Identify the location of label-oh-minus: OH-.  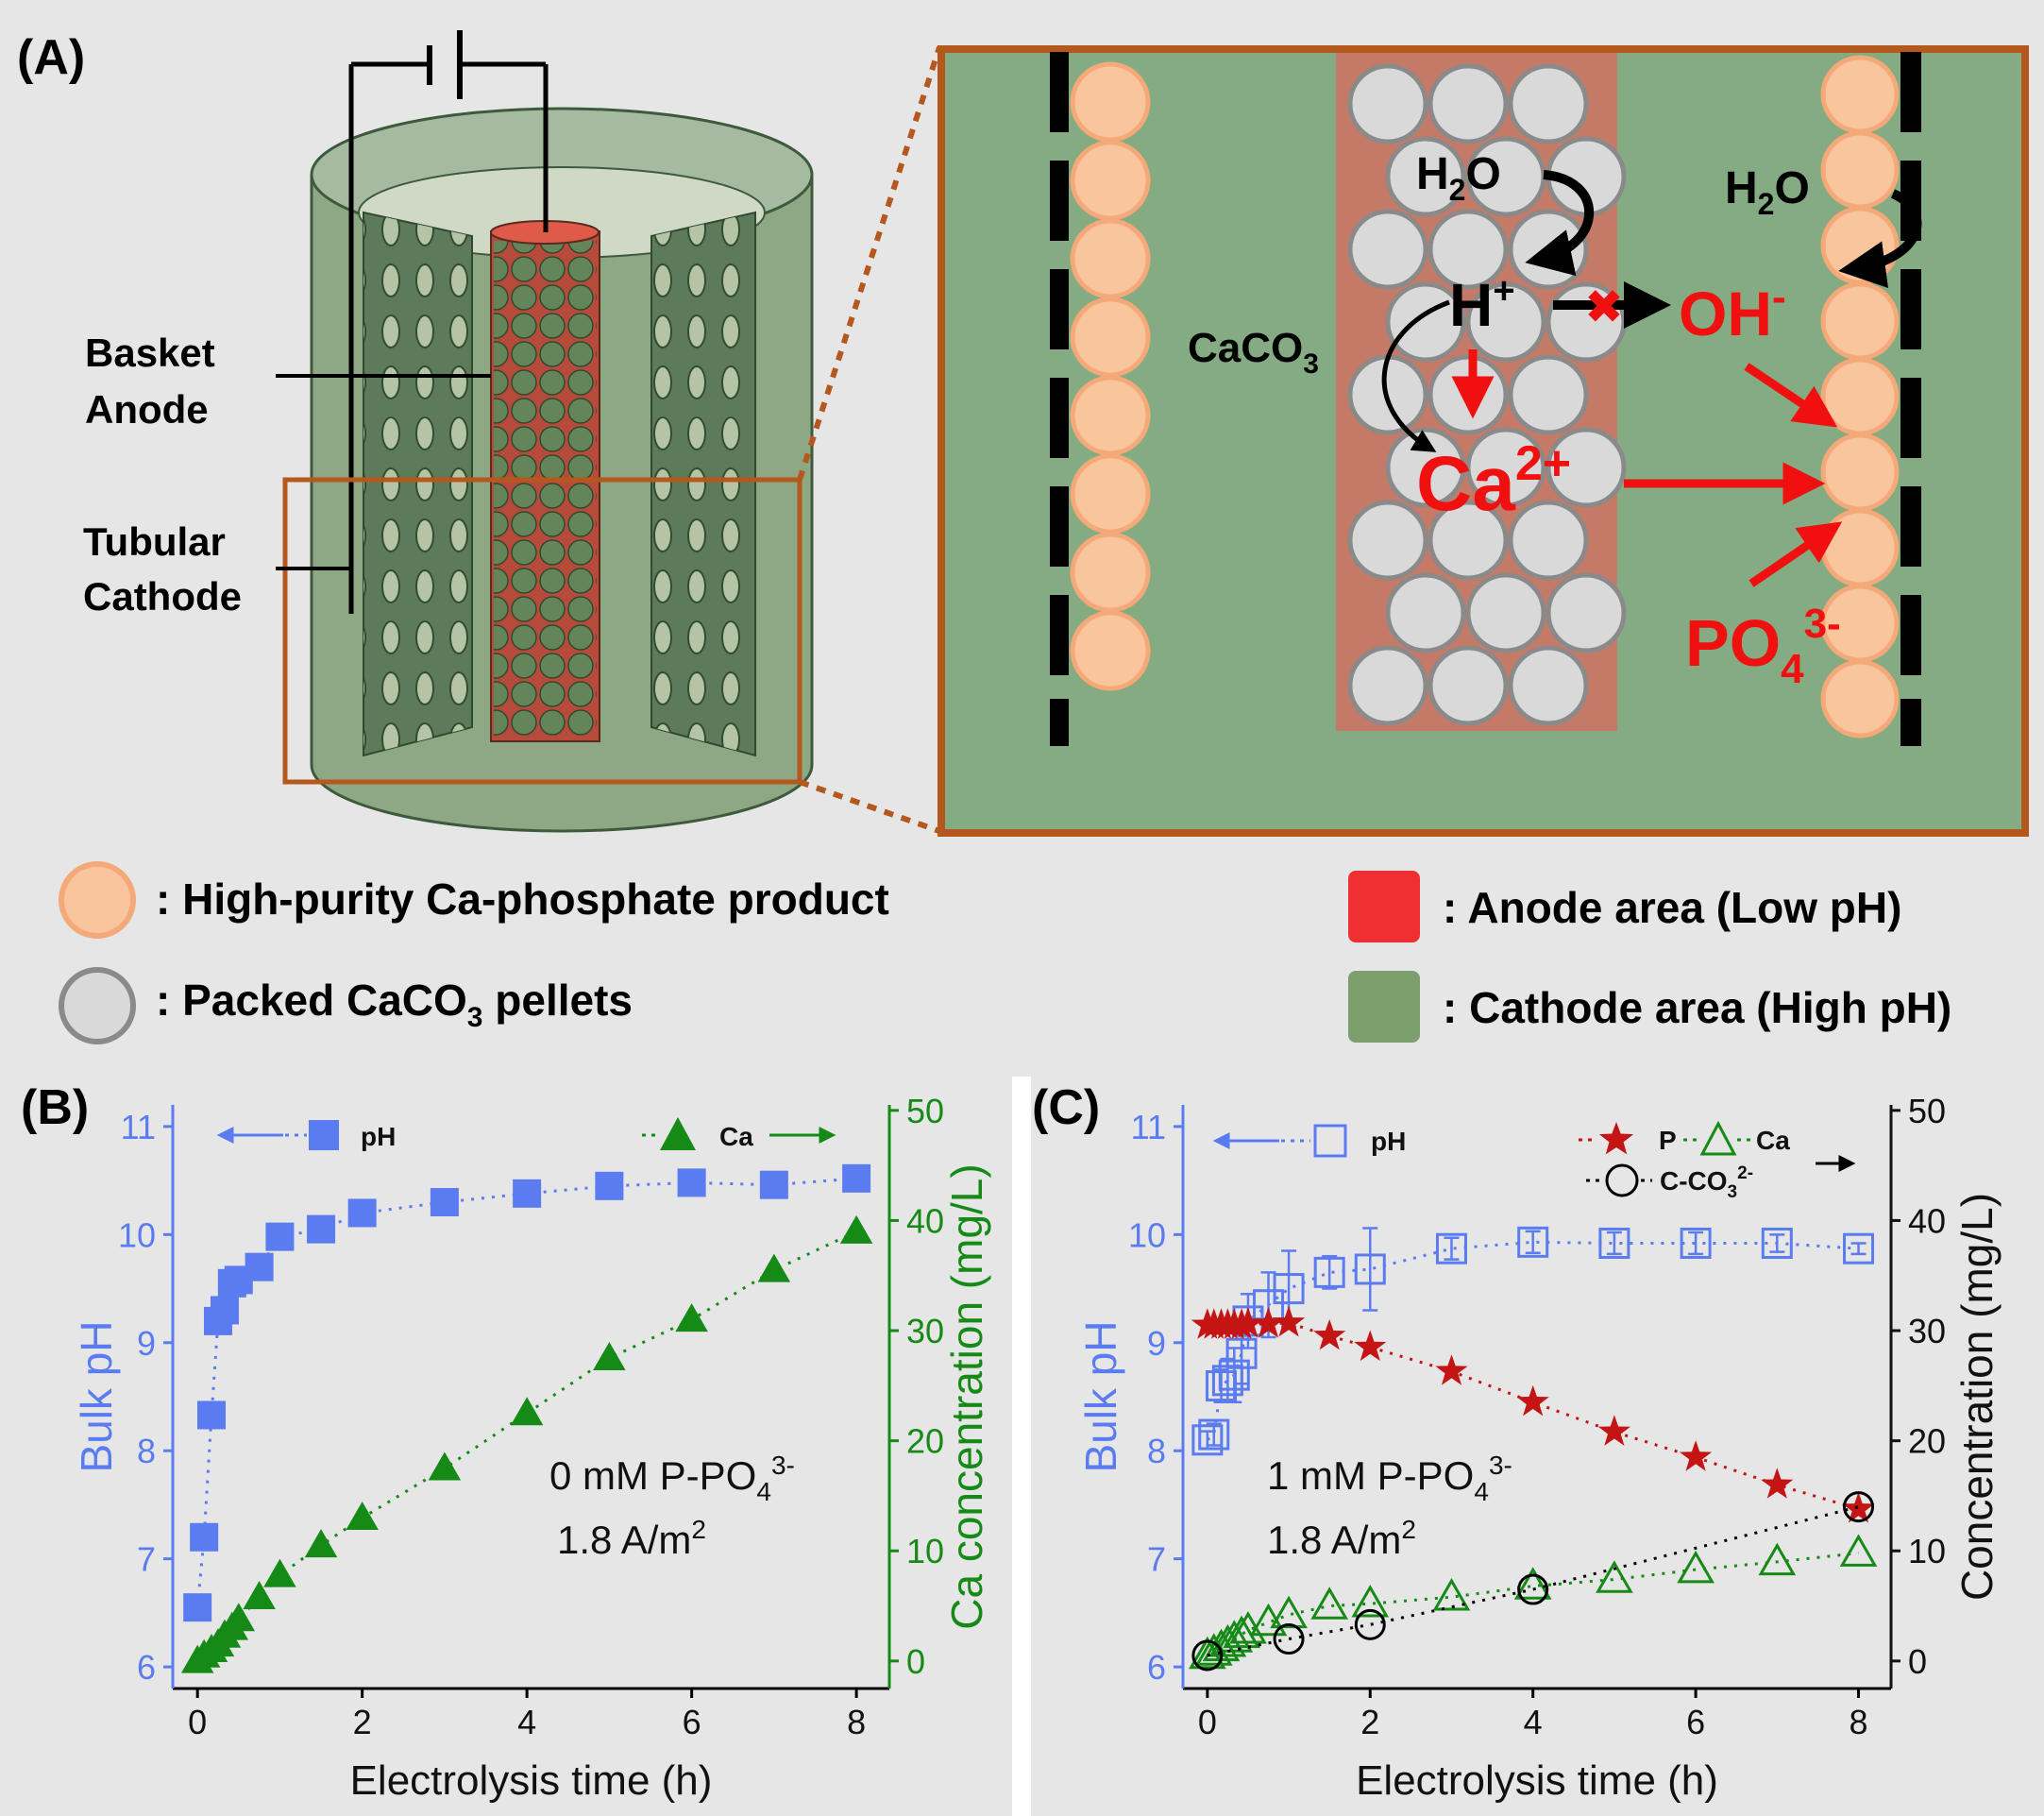
(1733, 311).